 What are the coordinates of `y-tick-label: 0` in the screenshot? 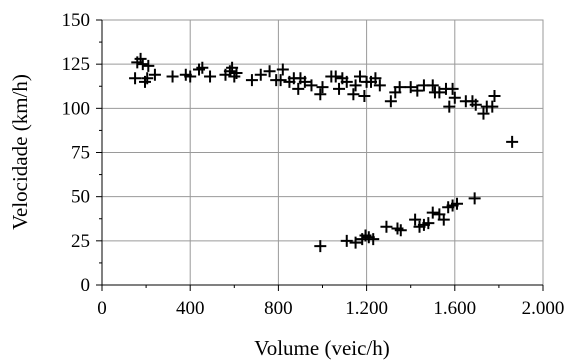 It's located at (86, 285).